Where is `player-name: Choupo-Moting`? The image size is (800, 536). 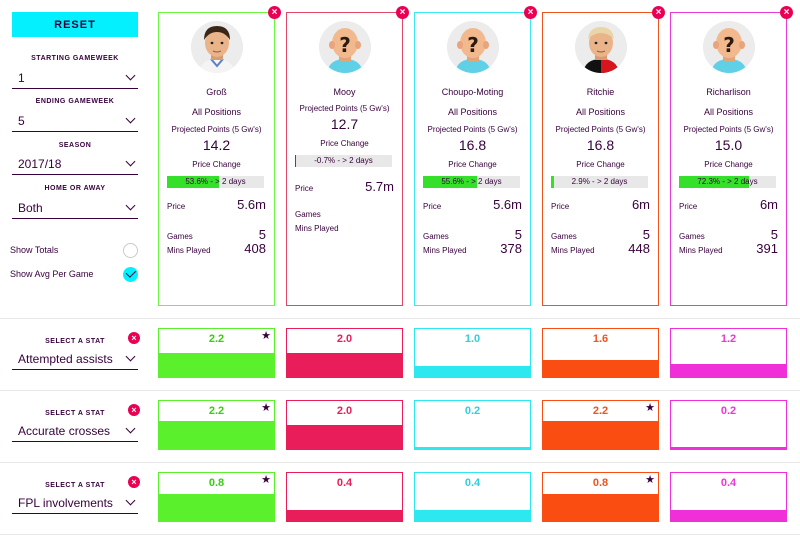 player-name: Choupo-Moting is located at coordinates (472, 92).